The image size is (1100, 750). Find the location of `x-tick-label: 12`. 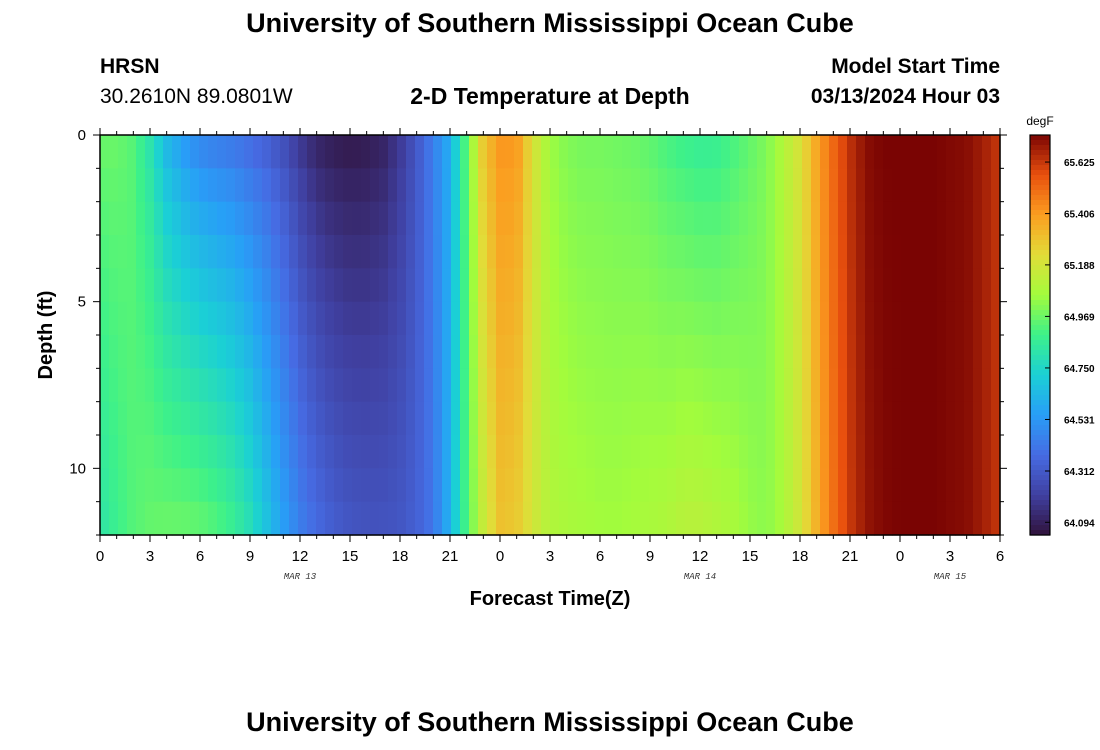

x-tick-label: 12 is located at coordinates (700, 556).